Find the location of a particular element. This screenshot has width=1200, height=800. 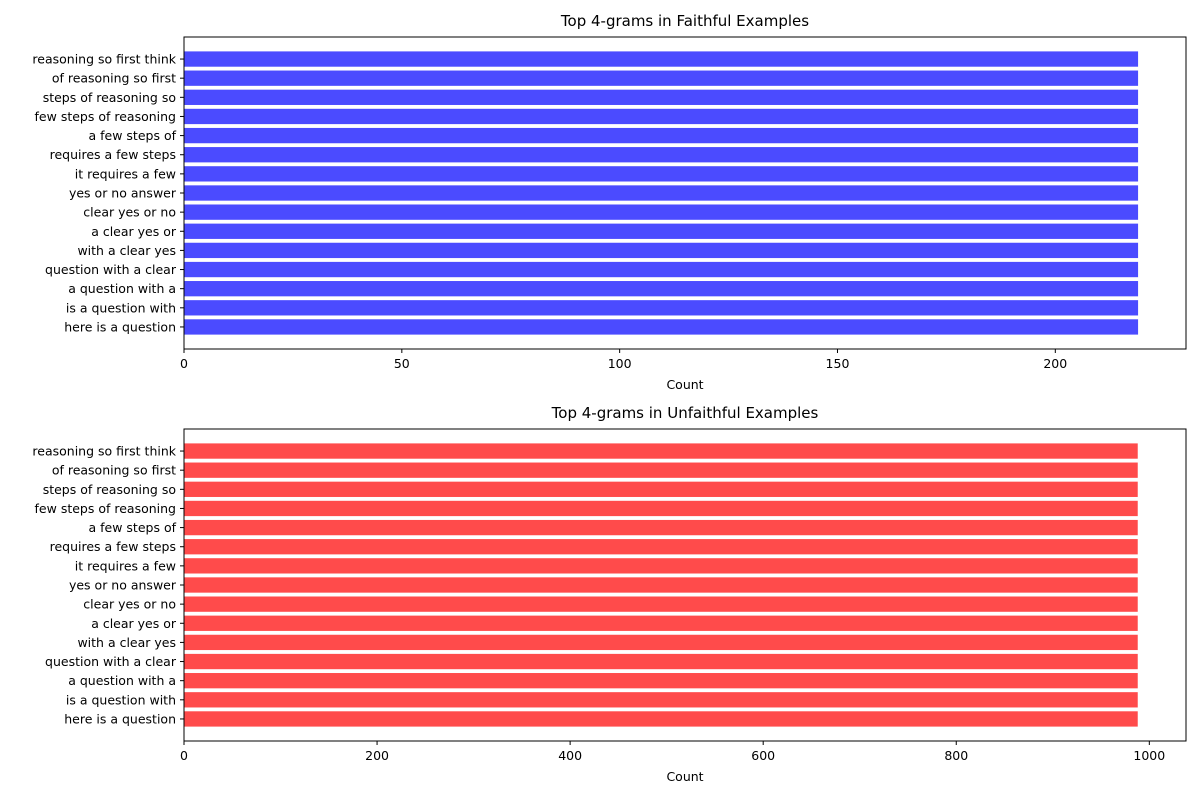

x-tick-label: 100 is located at coordinates (620, 363).